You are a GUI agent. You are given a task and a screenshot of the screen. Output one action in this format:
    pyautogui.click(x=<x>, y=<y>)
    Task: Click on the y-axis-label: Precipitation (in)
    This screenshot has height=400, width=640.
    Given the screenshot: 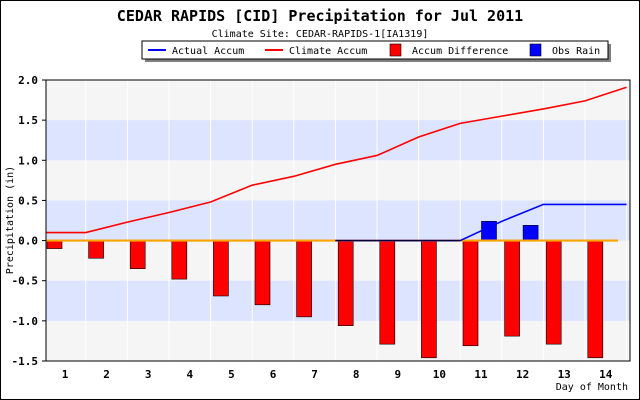 What is the action you would take?
    pyautogui.click(x=10, y=220)
    